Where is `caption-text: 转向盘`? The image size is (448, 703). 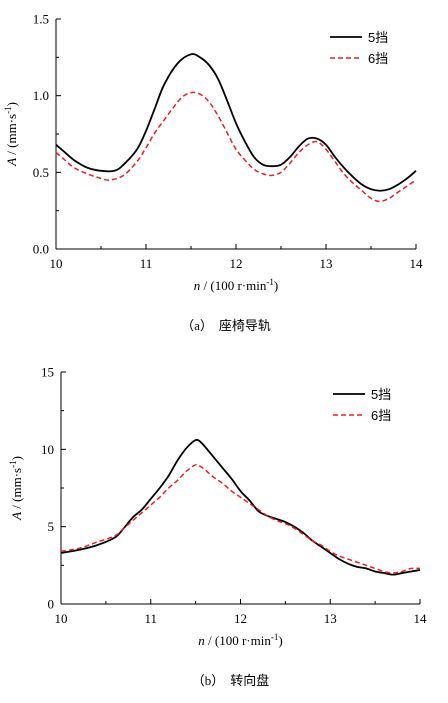
caption-text: 转向盘 is located at coordinates (249, 680).